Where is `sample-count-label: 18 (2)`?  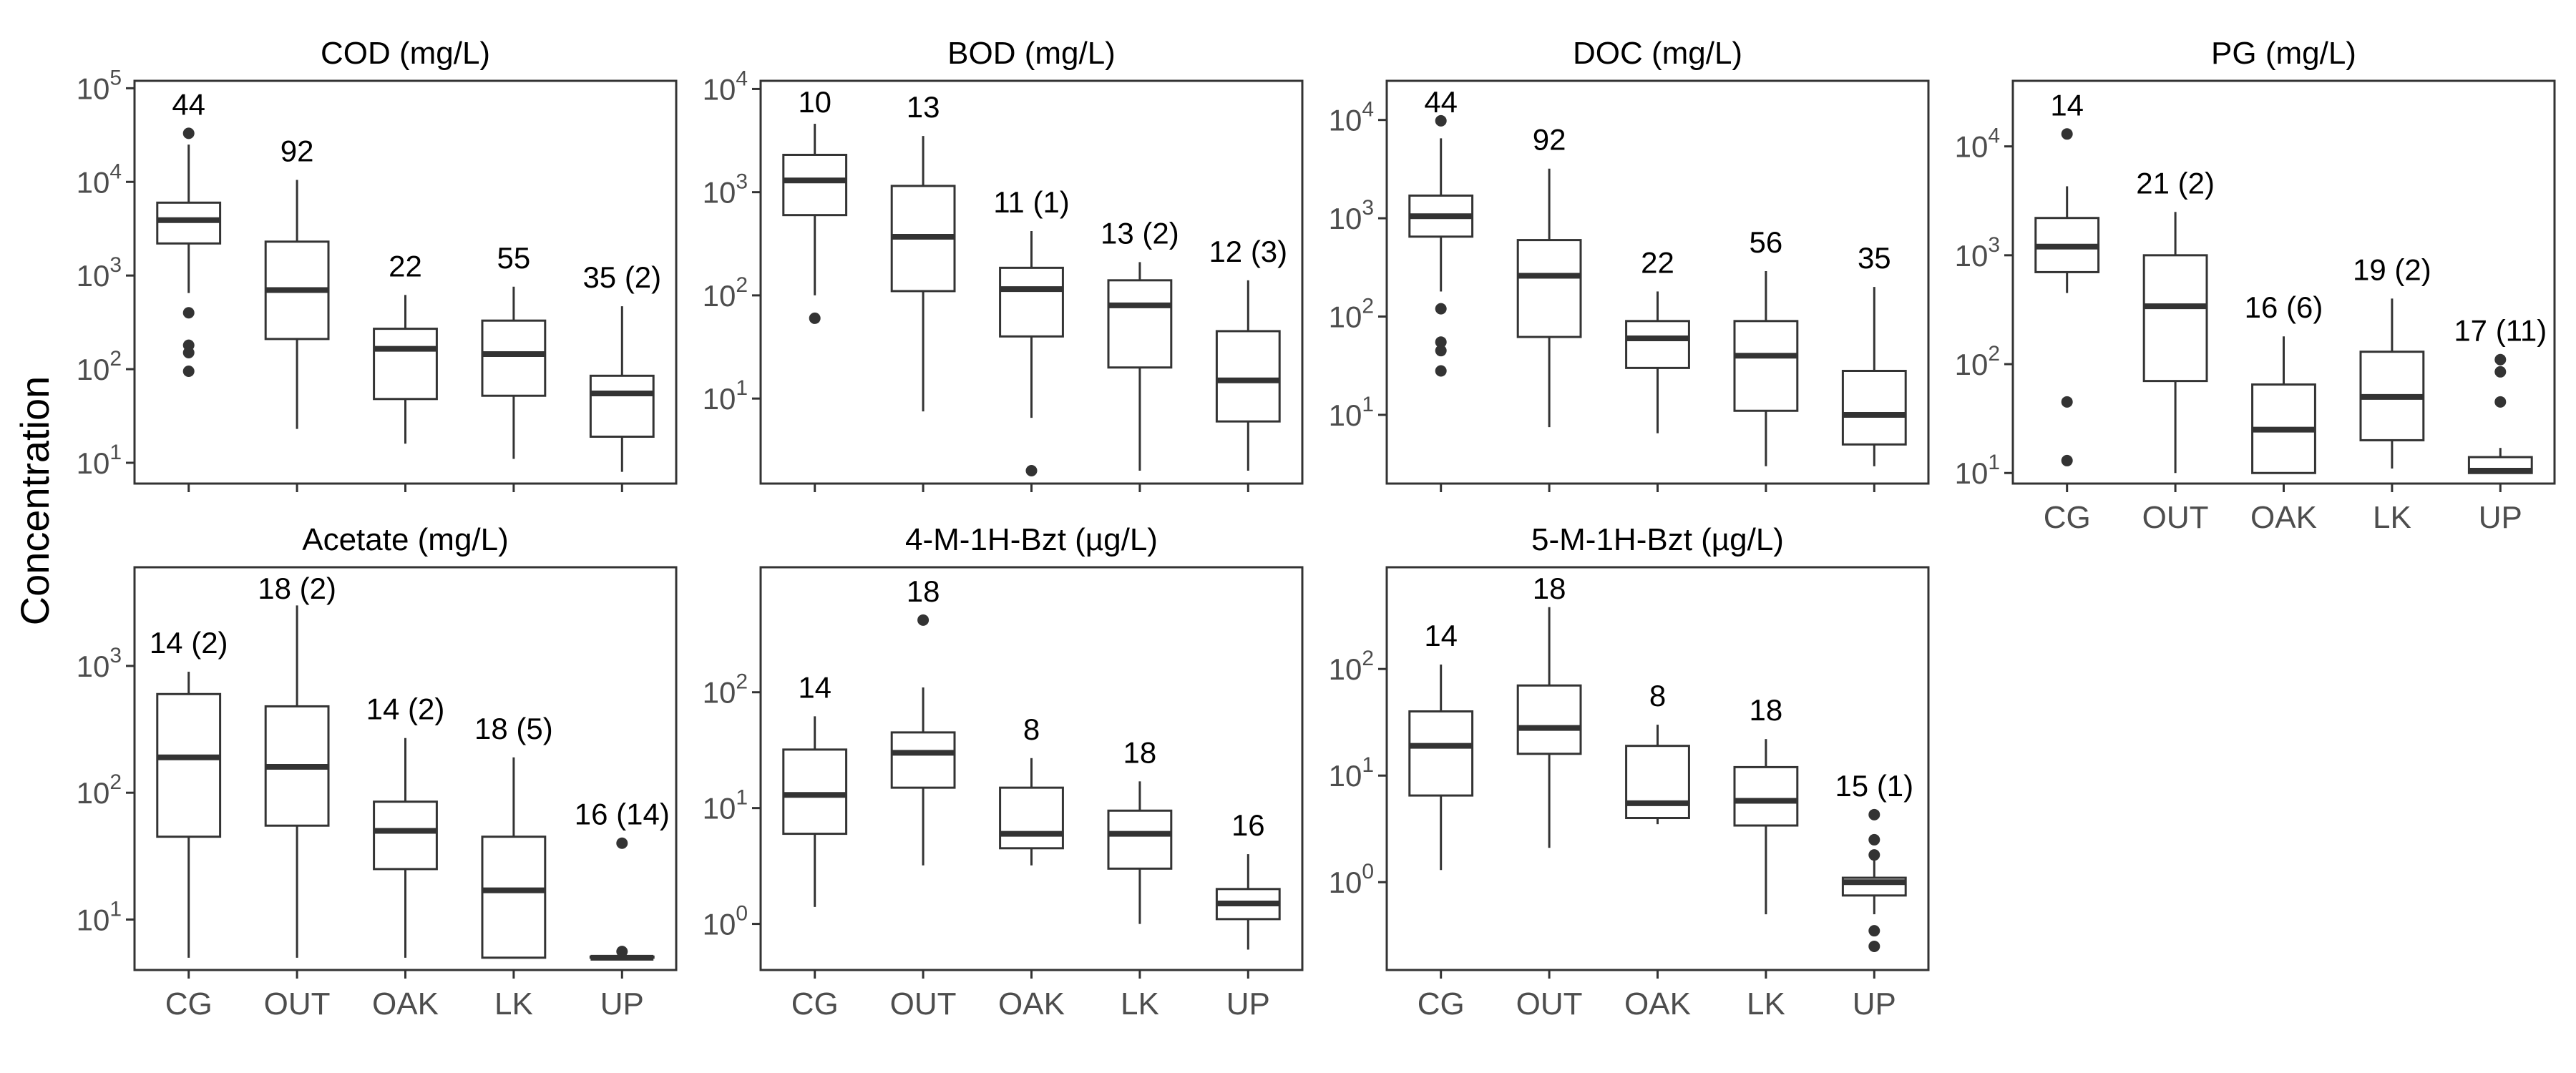
sample-count-label: 18 (2) is located at coordinates (297, 588).